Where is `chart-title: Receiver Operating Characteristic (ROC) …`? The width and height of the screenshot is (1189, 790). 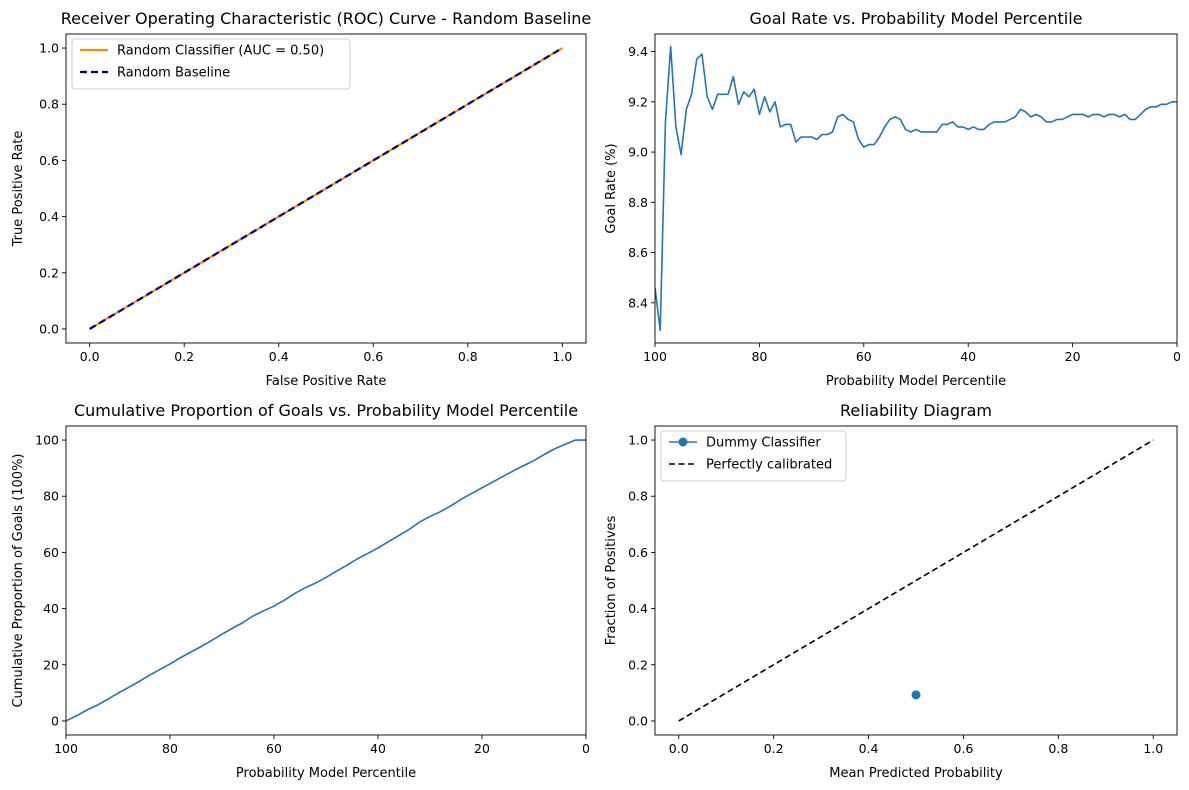
chart-title: Receiver Operating Characteristic (ROC) … is located at coordinates (326, 18).